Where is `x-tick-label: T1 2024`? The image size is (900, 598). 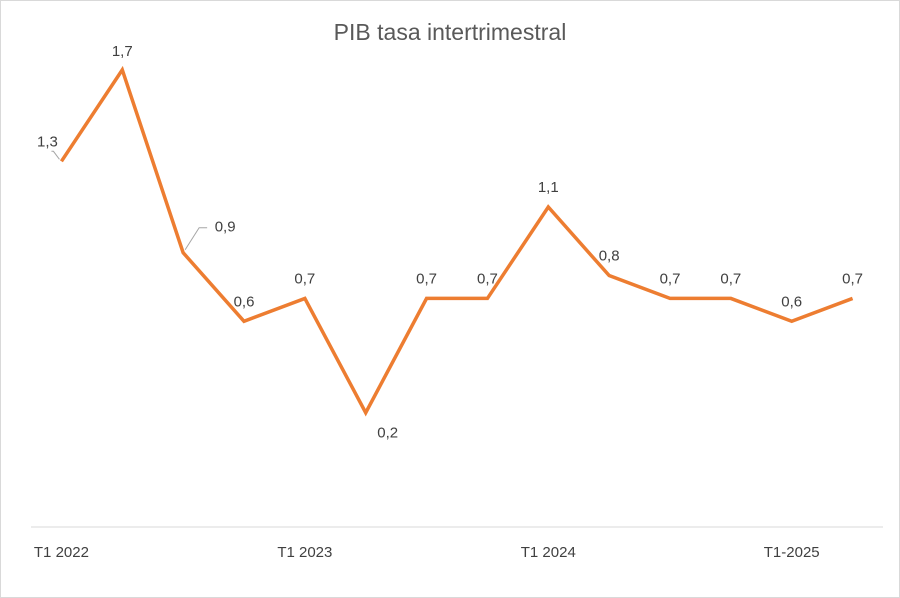
x-tick-label: T1 2024 is located at coordinates (548, 552).